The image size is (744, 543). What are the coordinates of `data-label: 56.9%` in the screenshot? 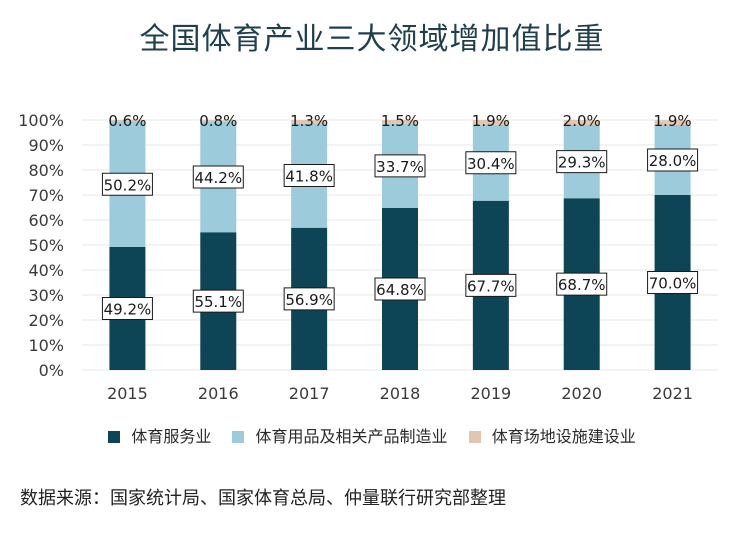 It's located at (309, 300).